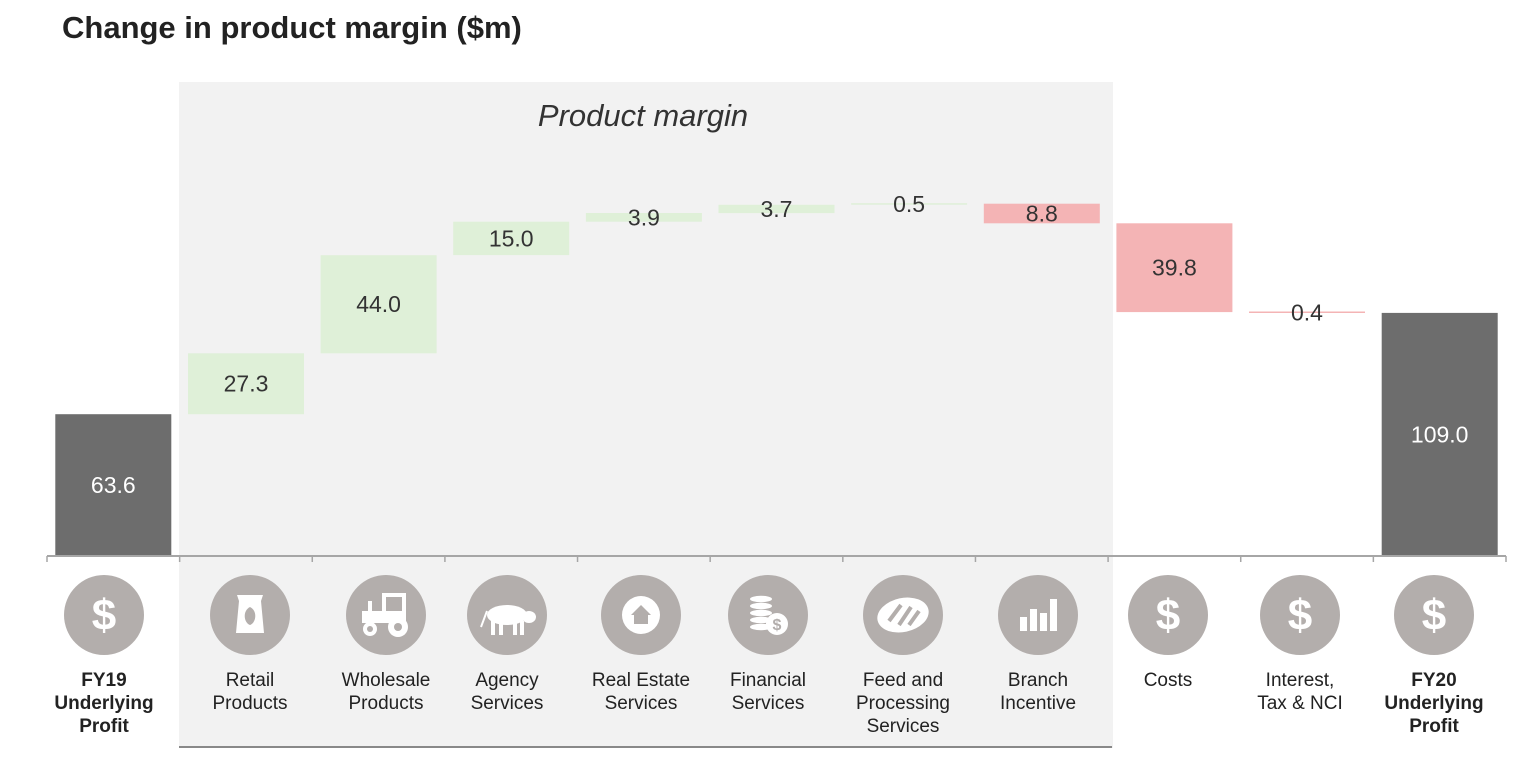  I want to click on data-label-0: 63.6, so click(113, 485).